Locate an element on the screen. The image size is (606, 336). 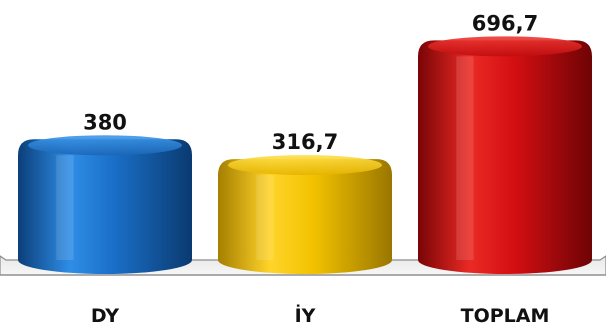
category-label: İY is located at coordinates (305, 315).